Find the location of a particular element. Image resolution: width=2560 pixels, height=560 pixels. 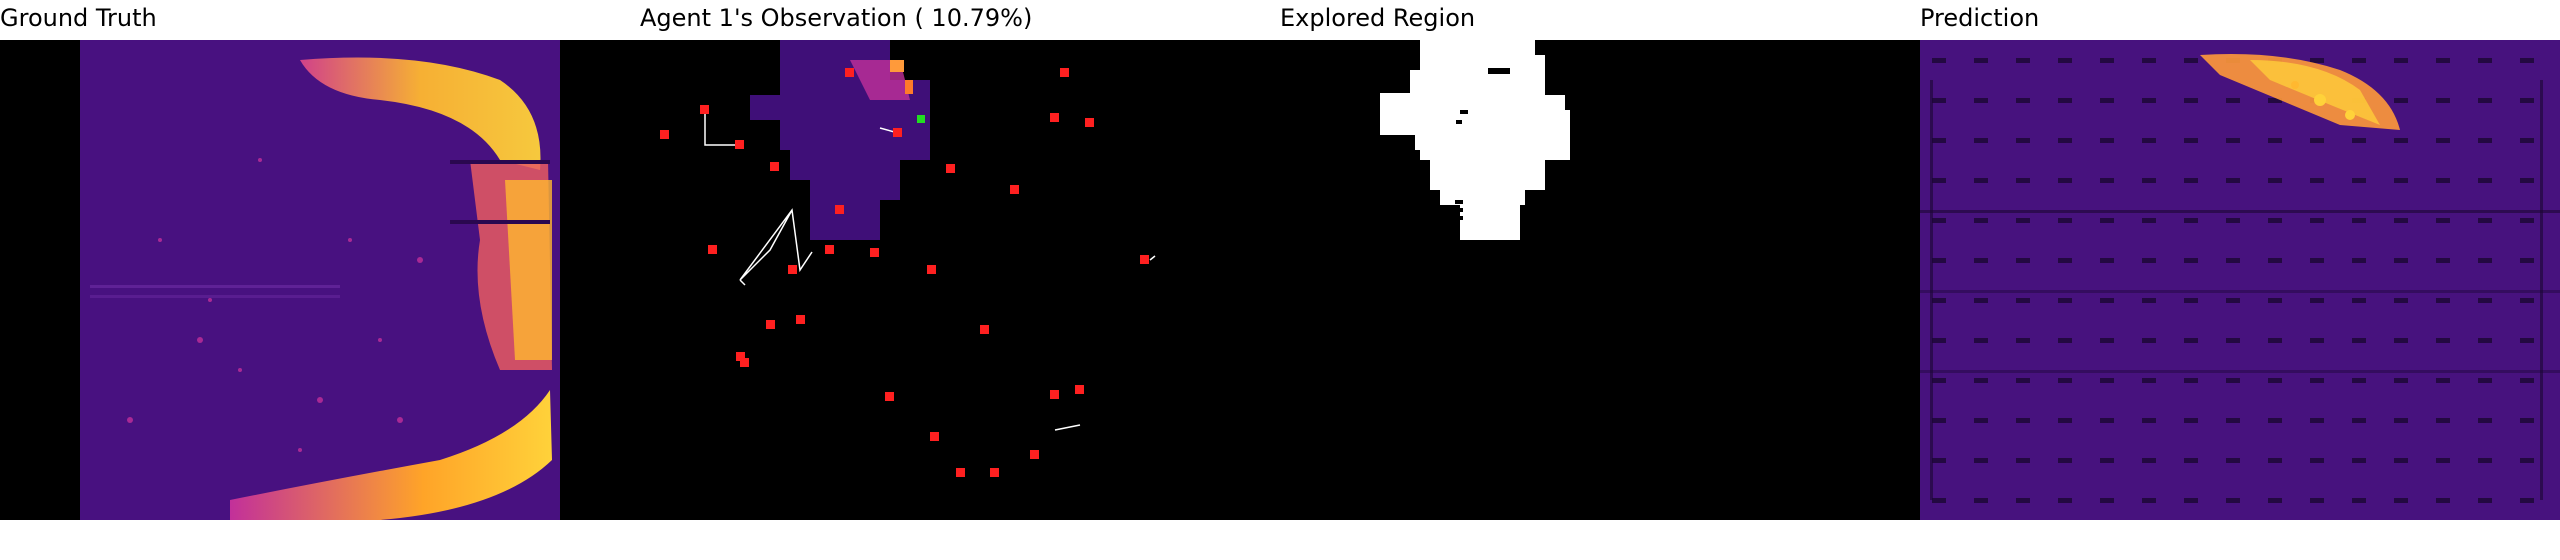

agent-markers is located at coordinates (904, 272).